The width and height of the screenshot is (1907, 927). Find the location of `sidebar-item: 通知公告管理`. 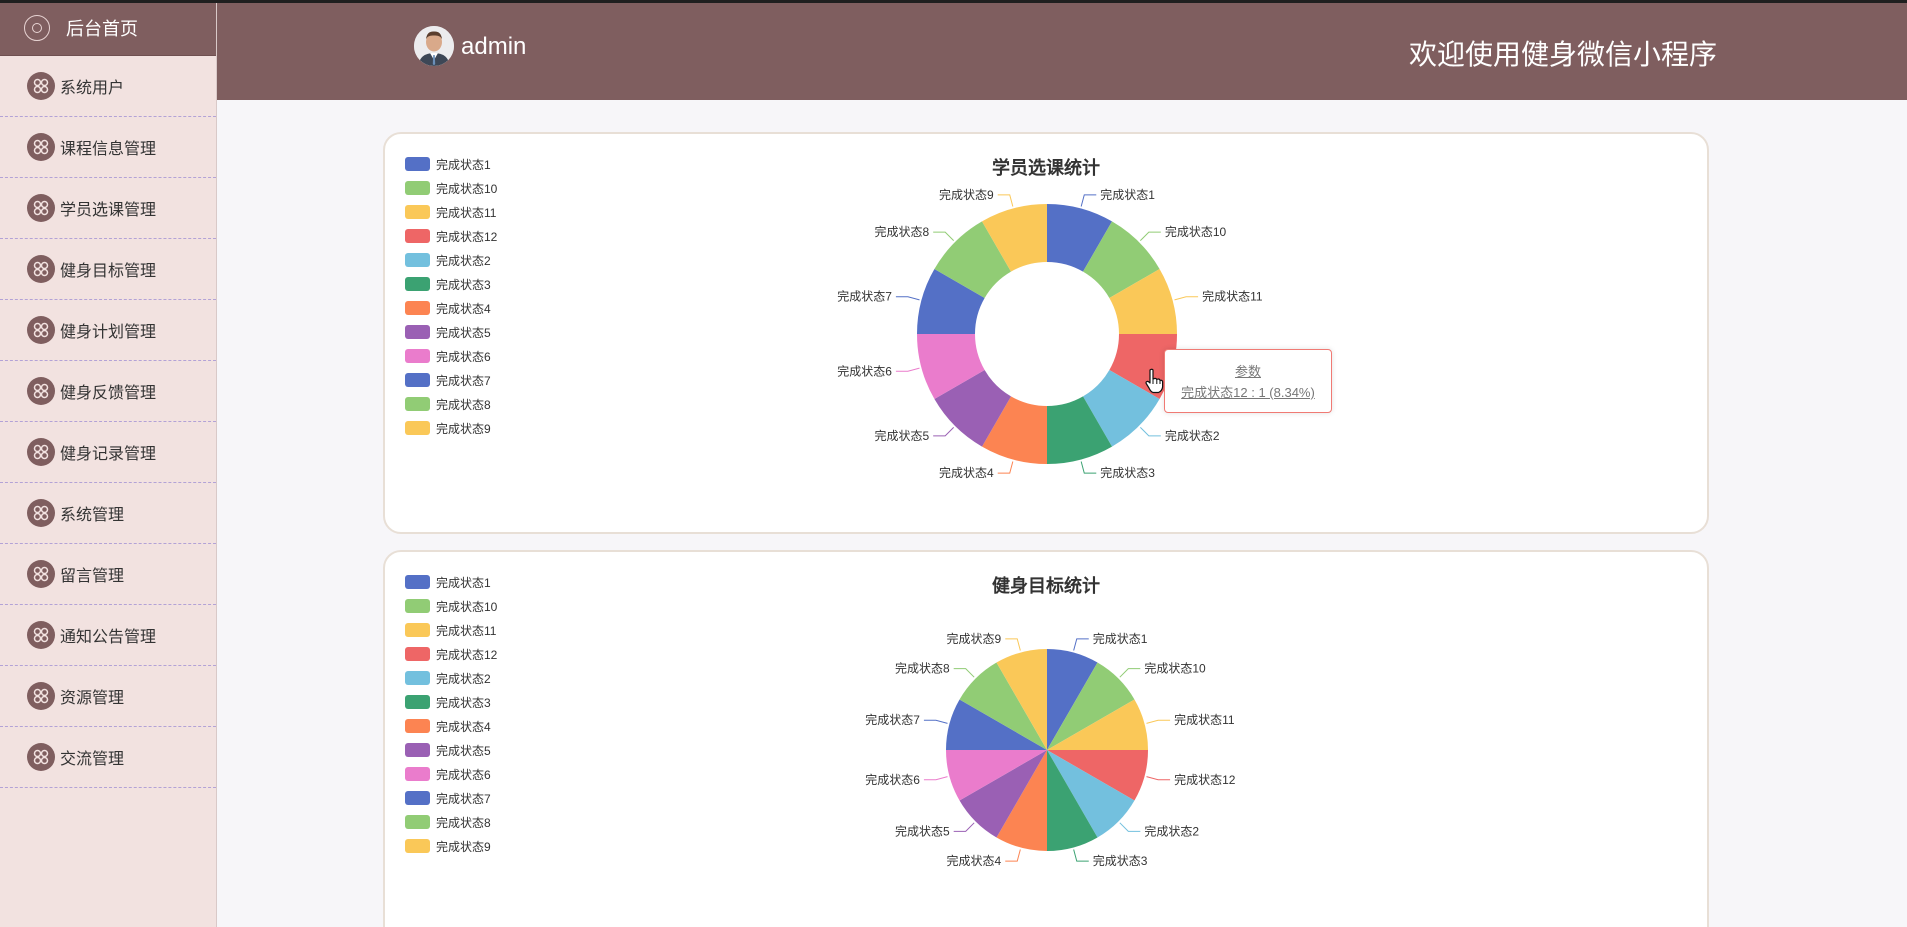

sidebar-item: 通知公告管理 is located at coordinates (108, 635).